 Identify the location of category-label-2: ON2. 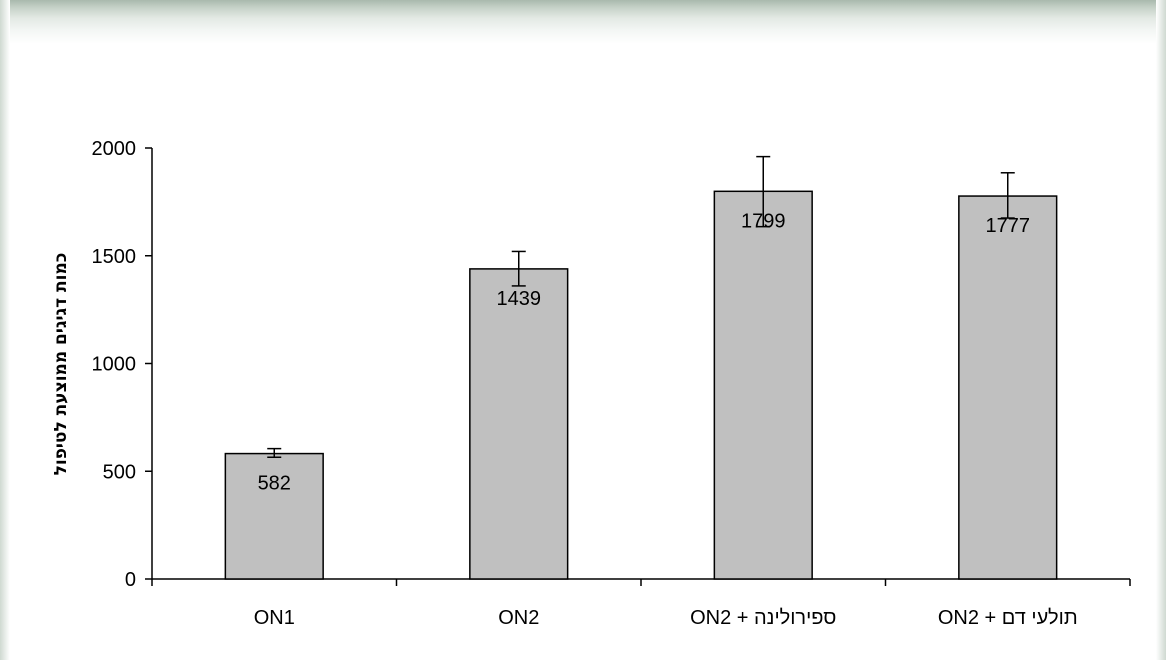
(518, 618).